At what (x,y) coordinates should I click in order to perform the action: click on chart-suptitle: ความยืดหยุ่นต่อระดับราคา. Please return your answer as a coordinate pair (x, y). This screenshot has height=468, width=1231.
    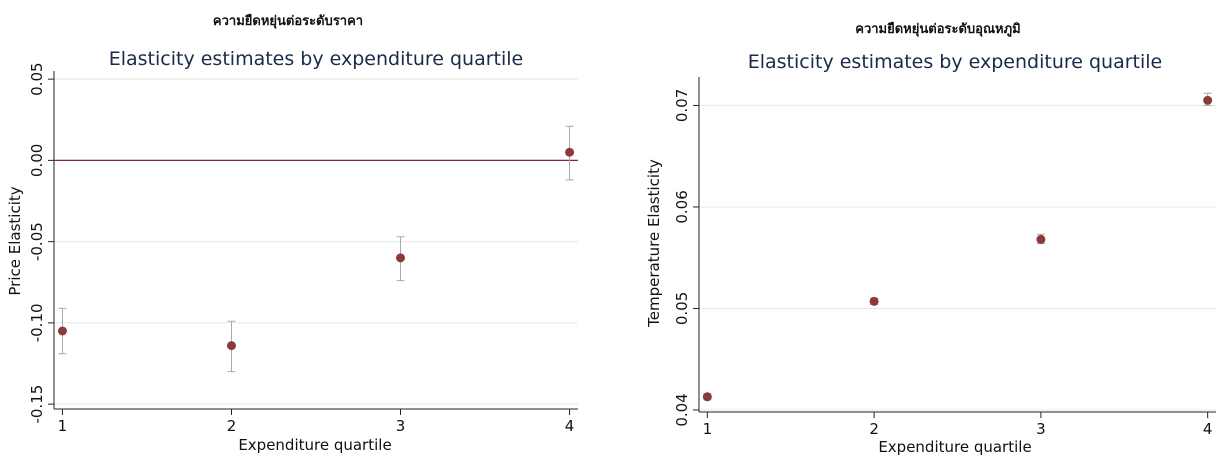
    Looking at the image, I should click on (288, 21).